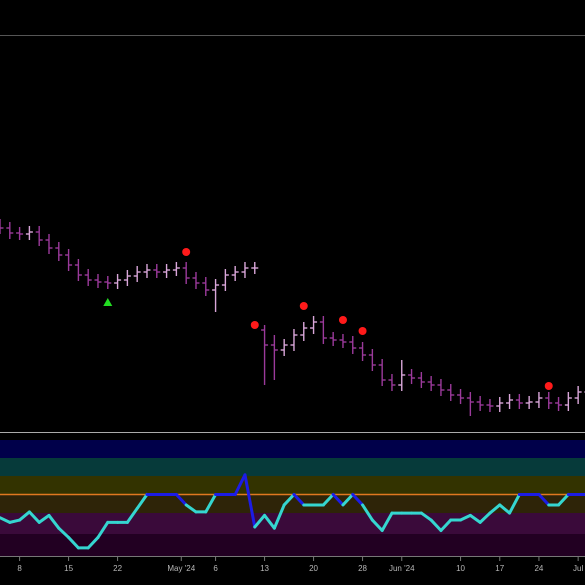  What do you see at coordinates (313, 568) in the screenshot?
I see `x-tick-label: 20` at bounding box center [313, 568].